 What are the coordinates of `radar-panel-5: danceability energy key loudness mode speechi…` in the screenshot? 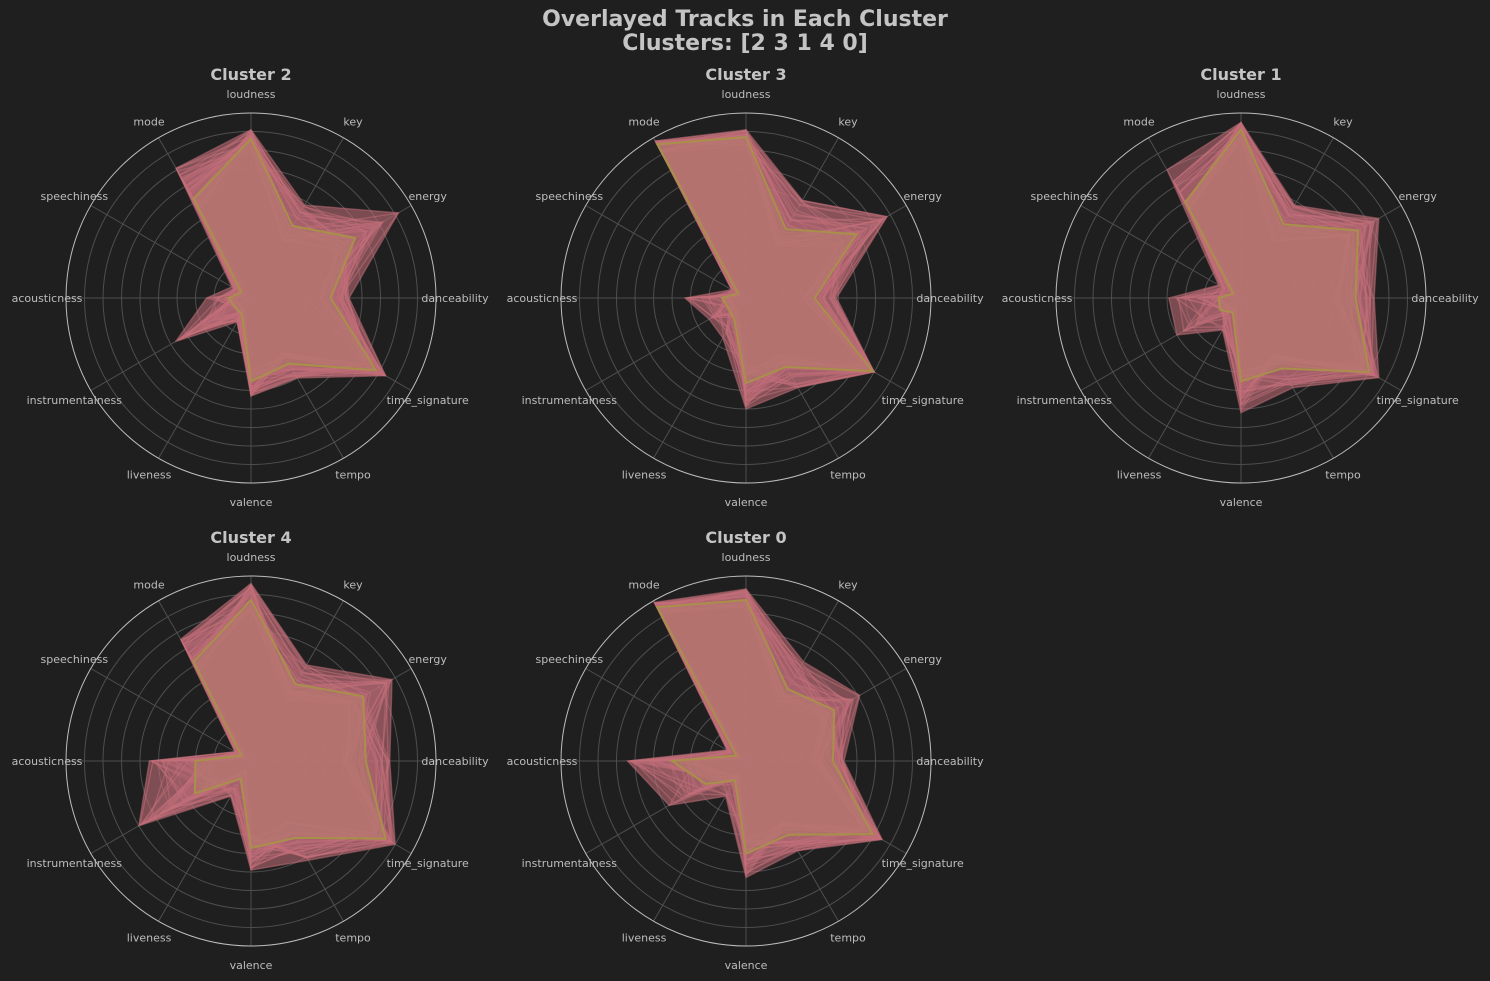 It's located at (746, 750).